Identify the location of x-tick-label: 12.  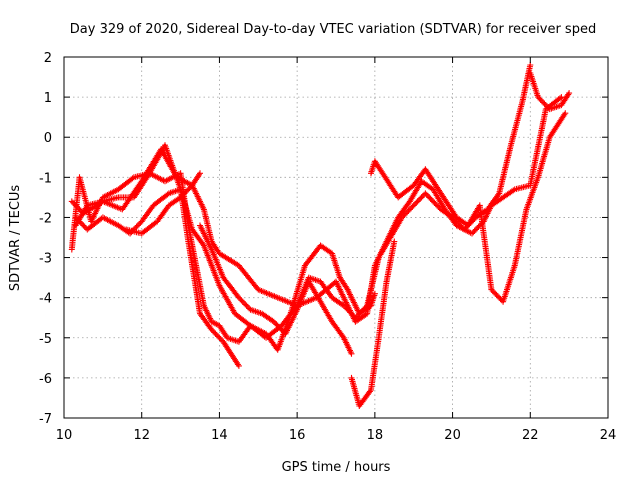
(141, 435).